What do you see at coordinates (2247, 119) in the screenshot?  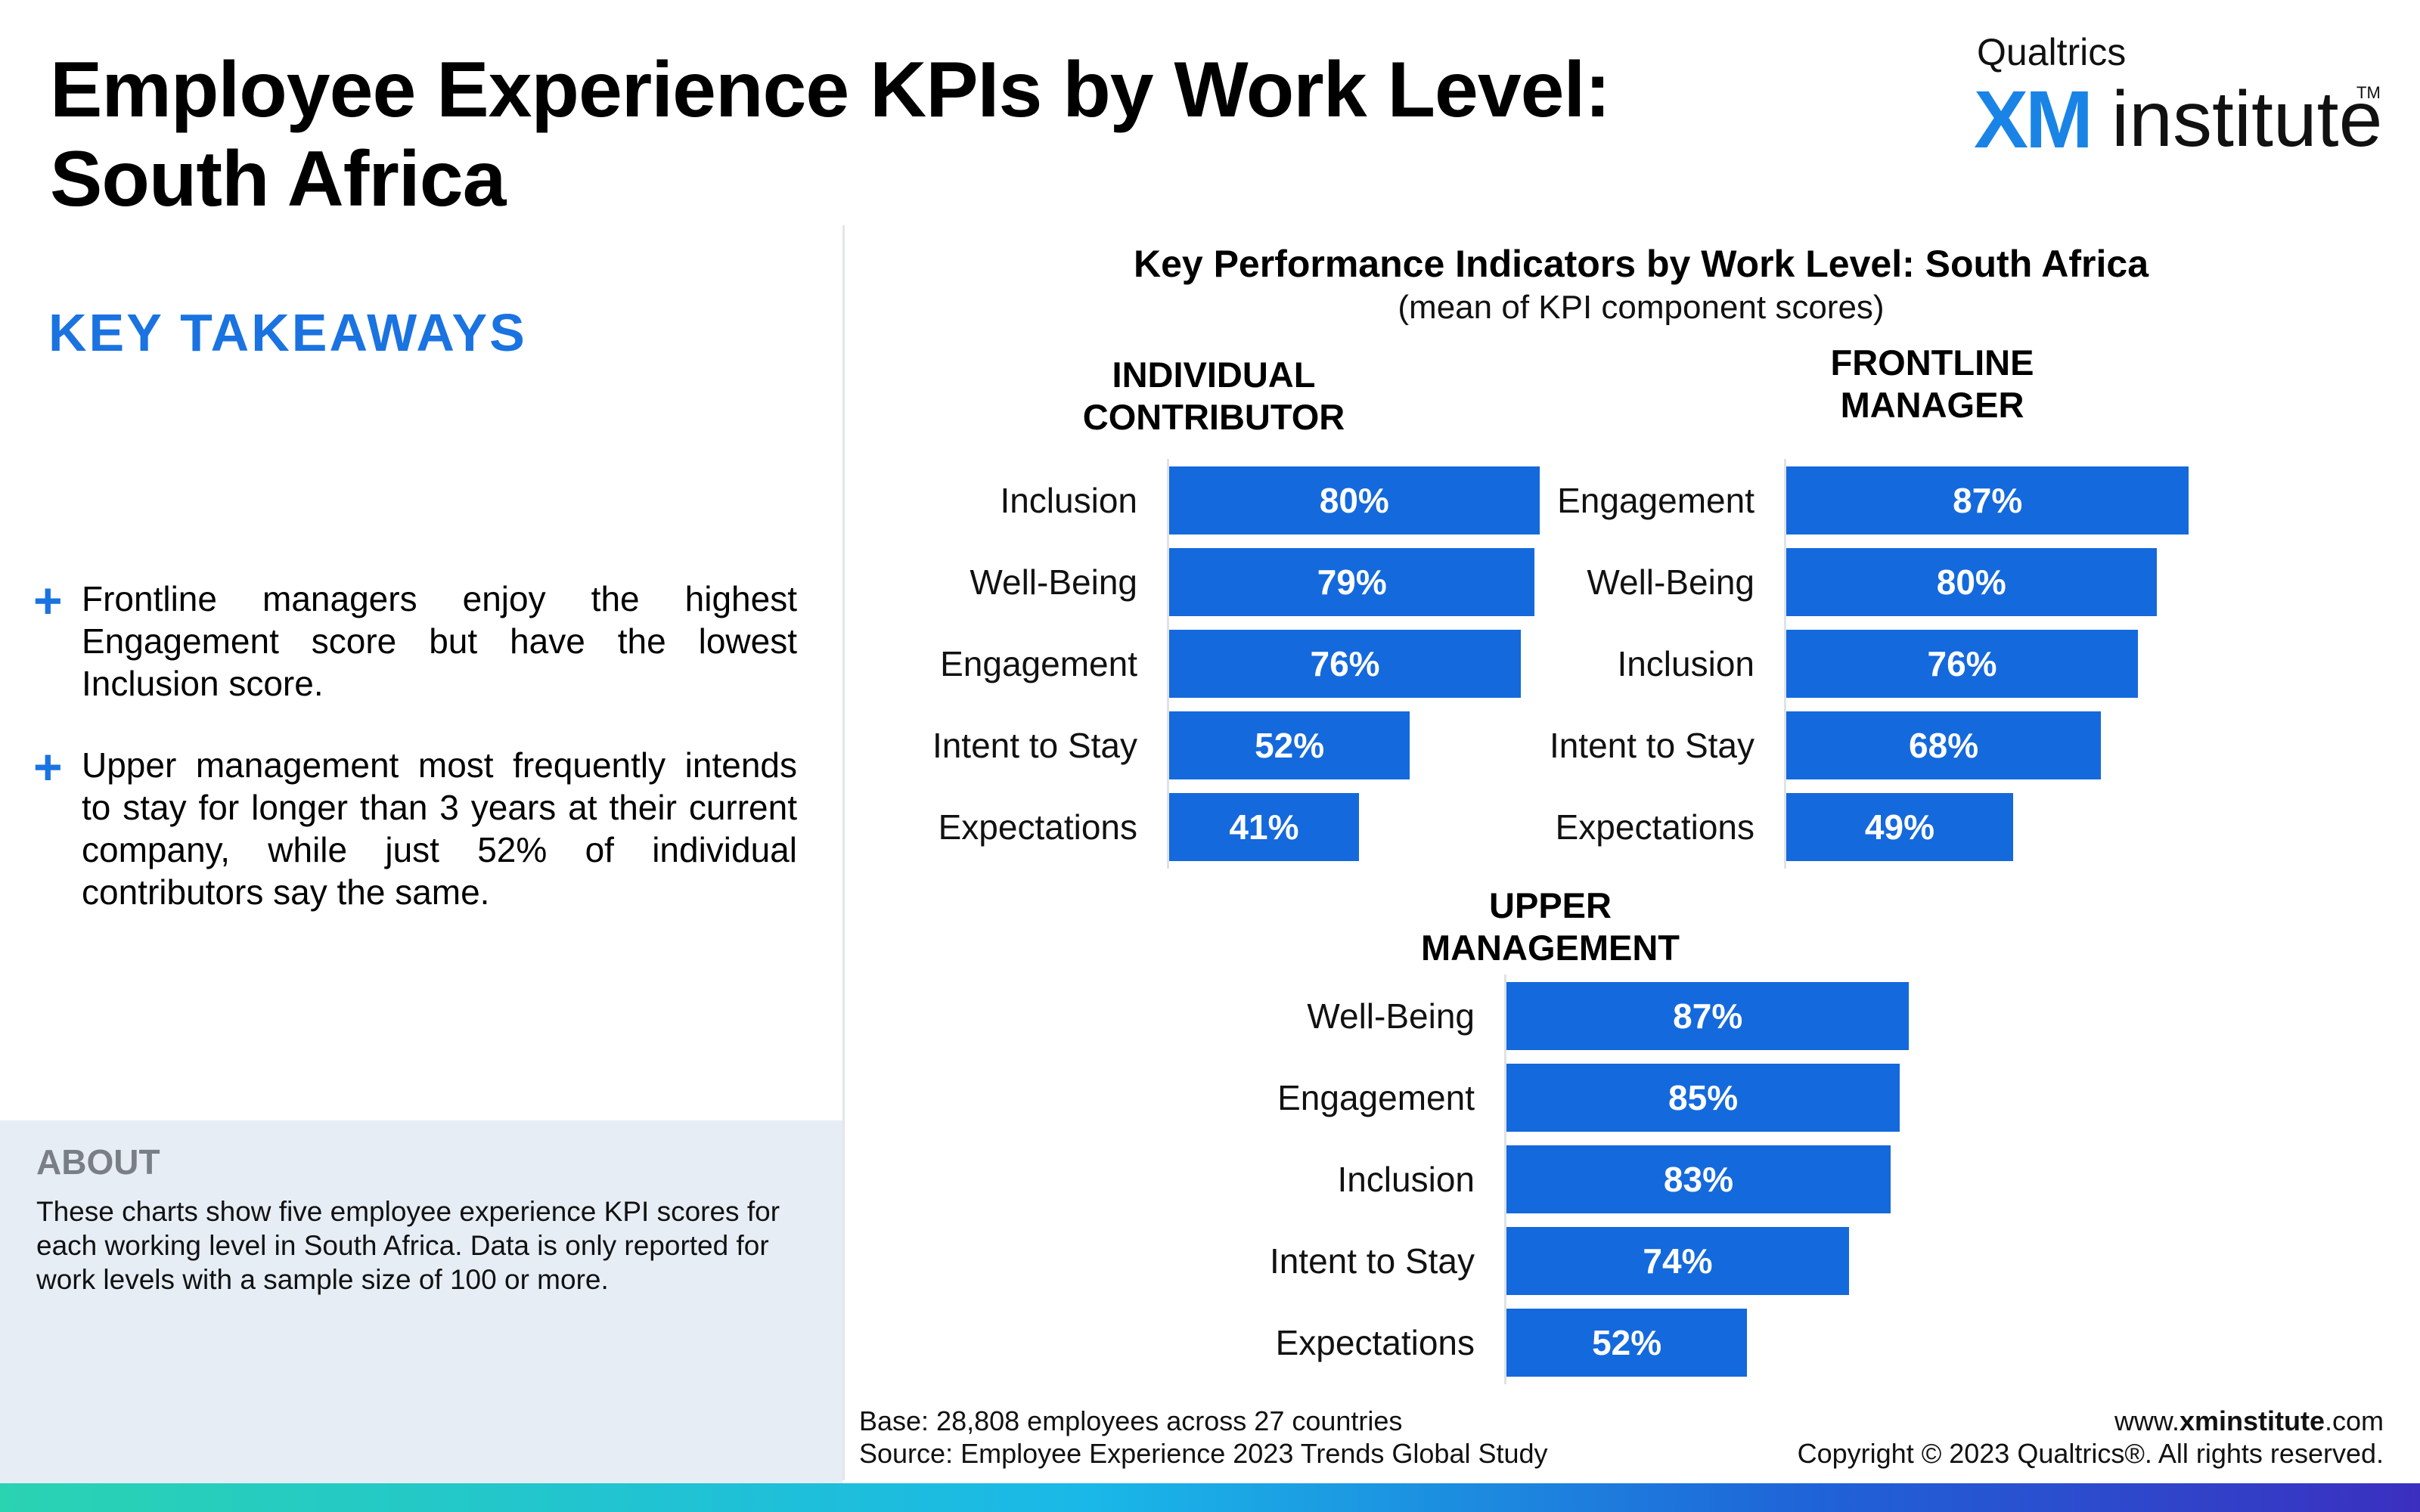 I see `logo-institute-text: institute` at bounding box center [2247, 119].